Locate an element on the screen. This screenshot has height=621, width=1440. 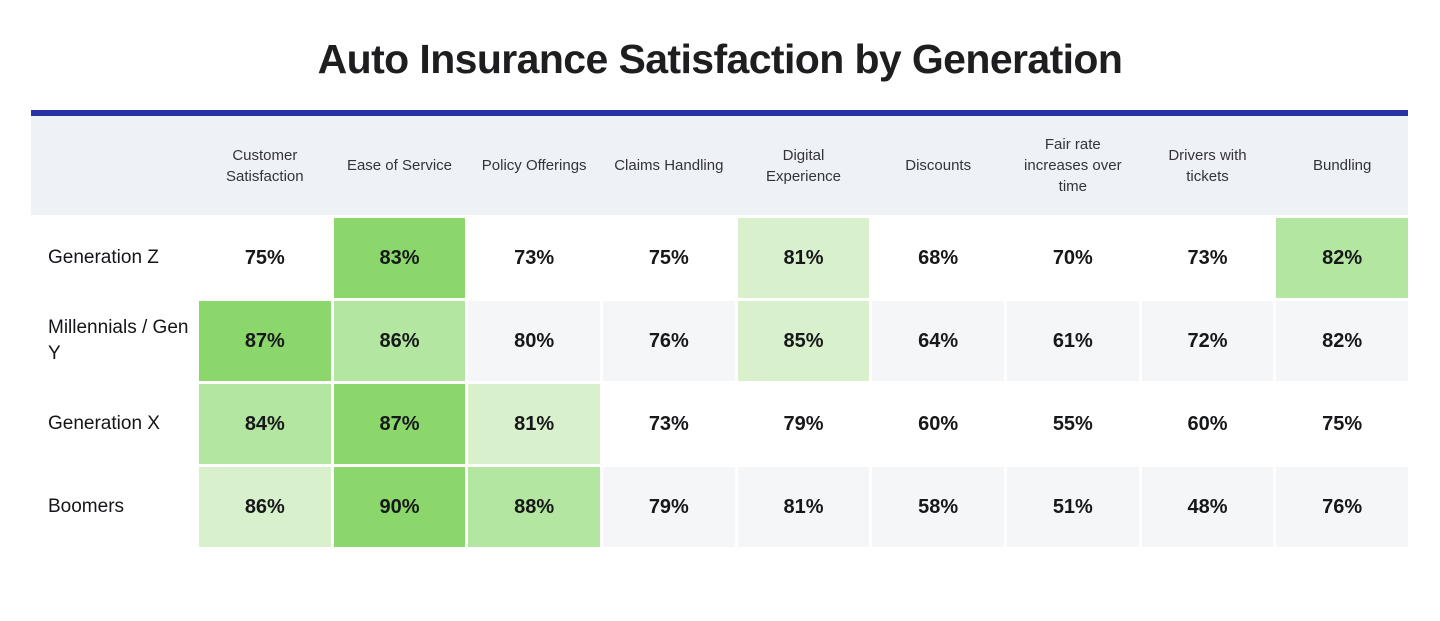
value-cell: 85% is located at coordinates (803, 341).